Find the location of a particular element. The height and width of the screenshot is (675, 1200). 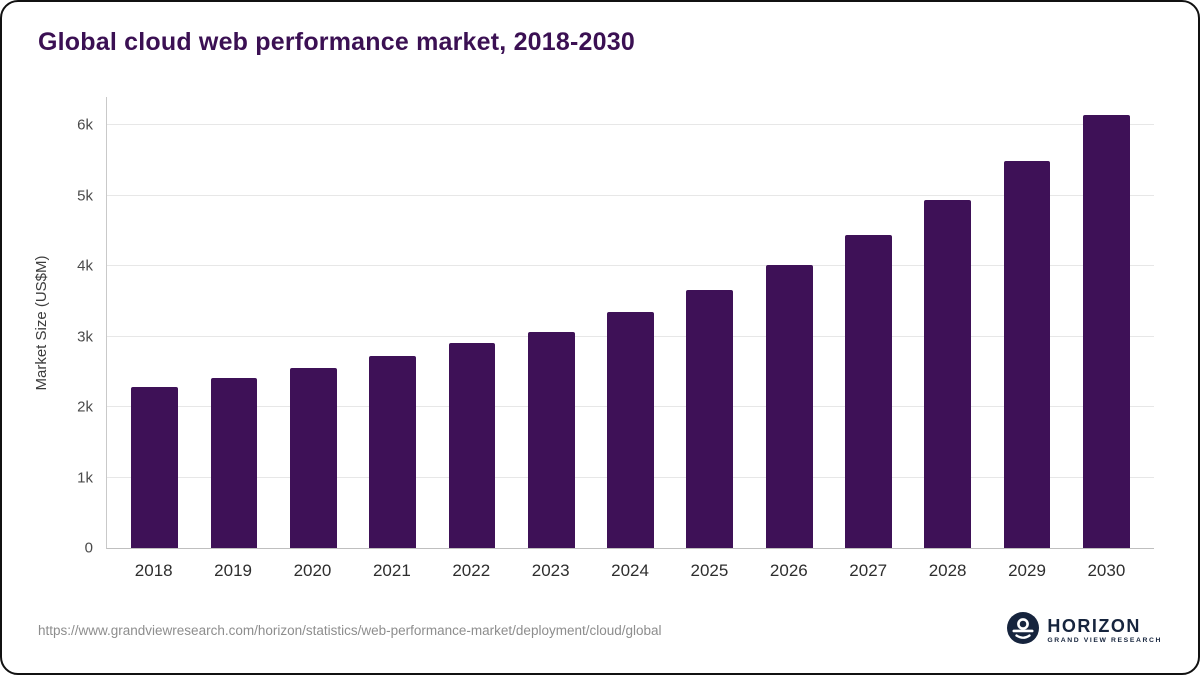

y-tick-label: 6k is located at coordinates (85, 125).